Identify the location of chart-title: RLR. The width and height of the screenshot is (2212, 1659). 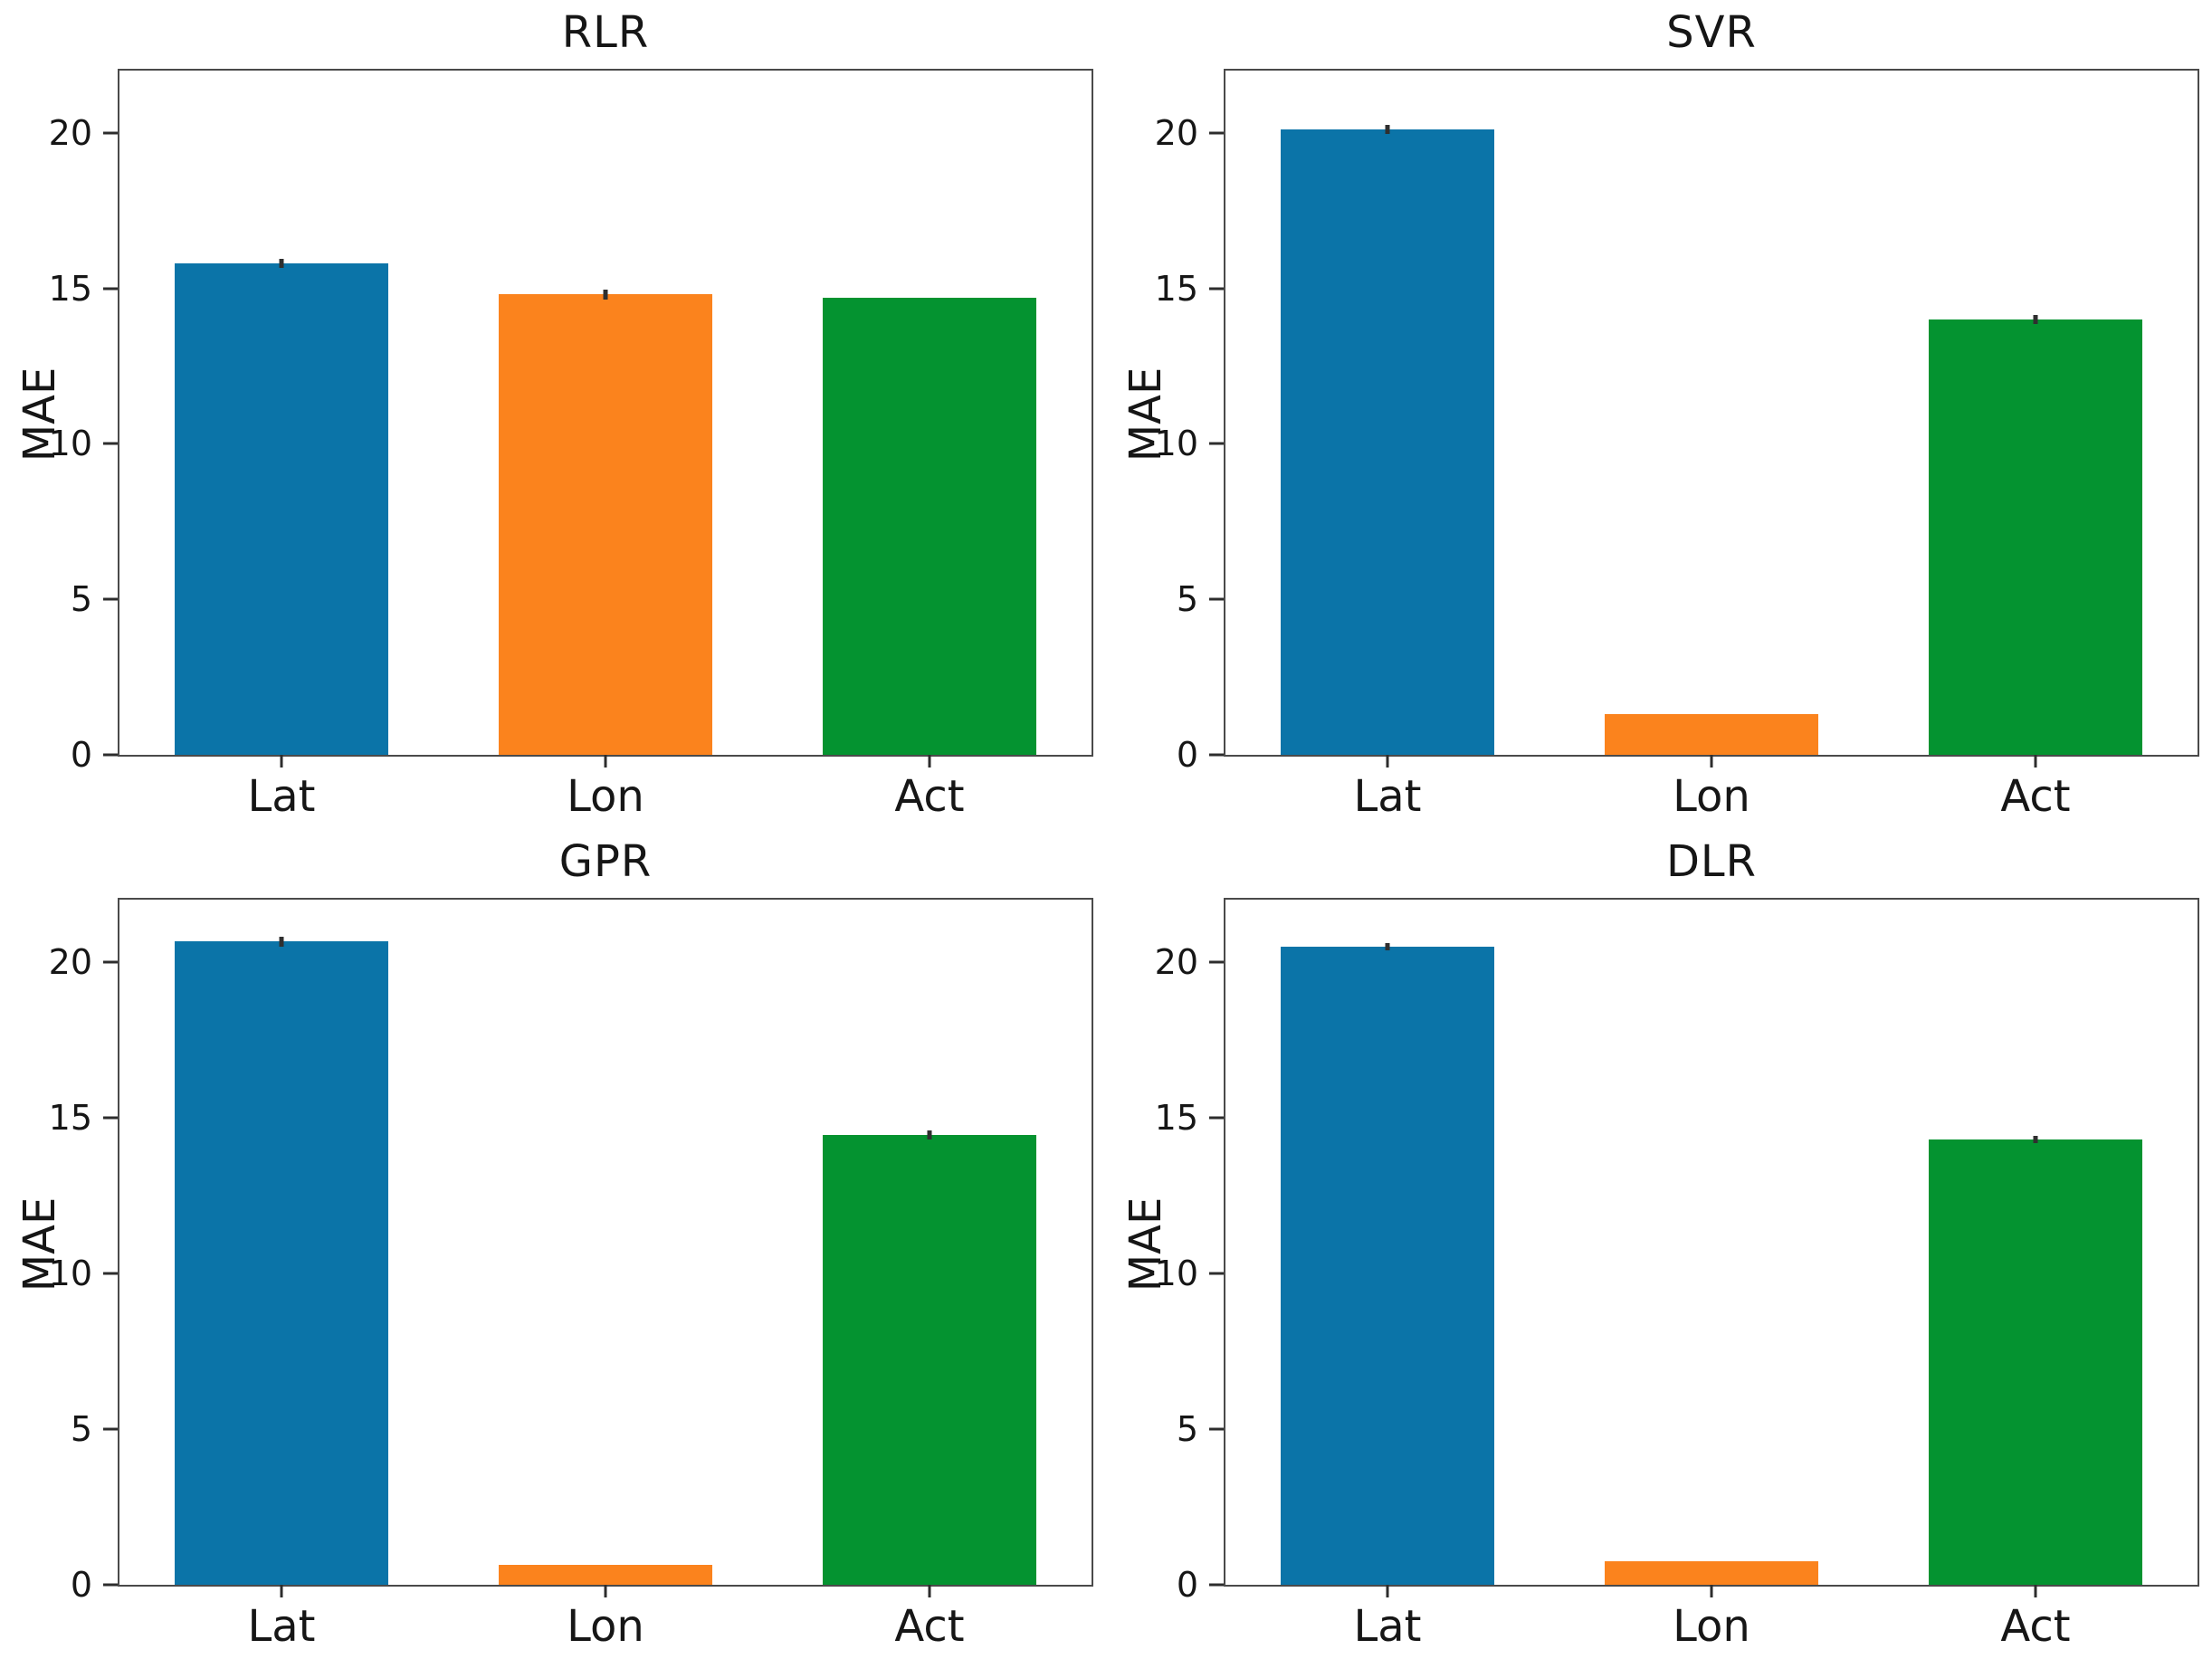
(605, 32).